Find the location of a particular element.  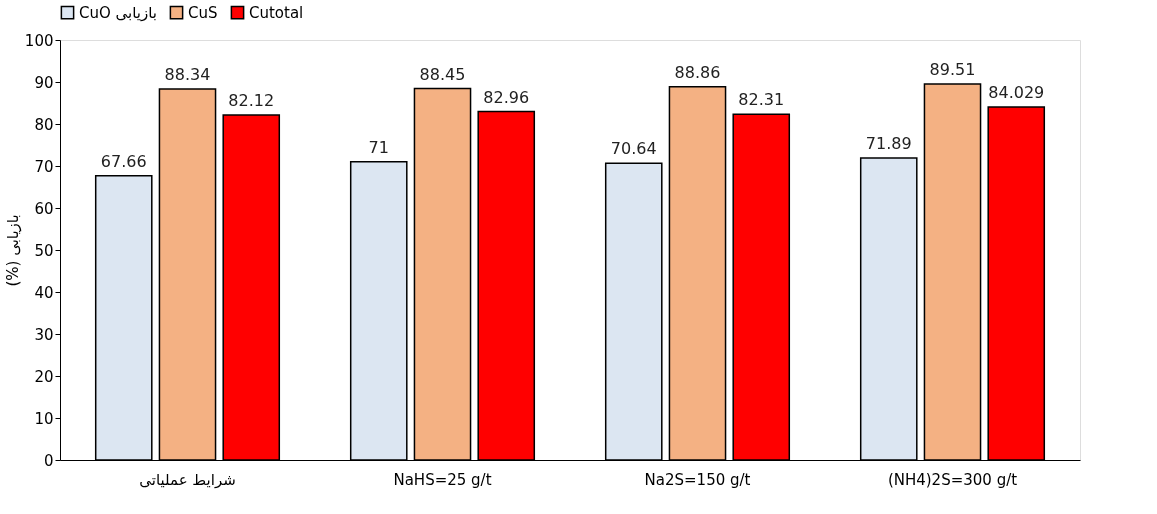

x-tick-label: NaHS=25 g/t is located at coordinates (442, 479).